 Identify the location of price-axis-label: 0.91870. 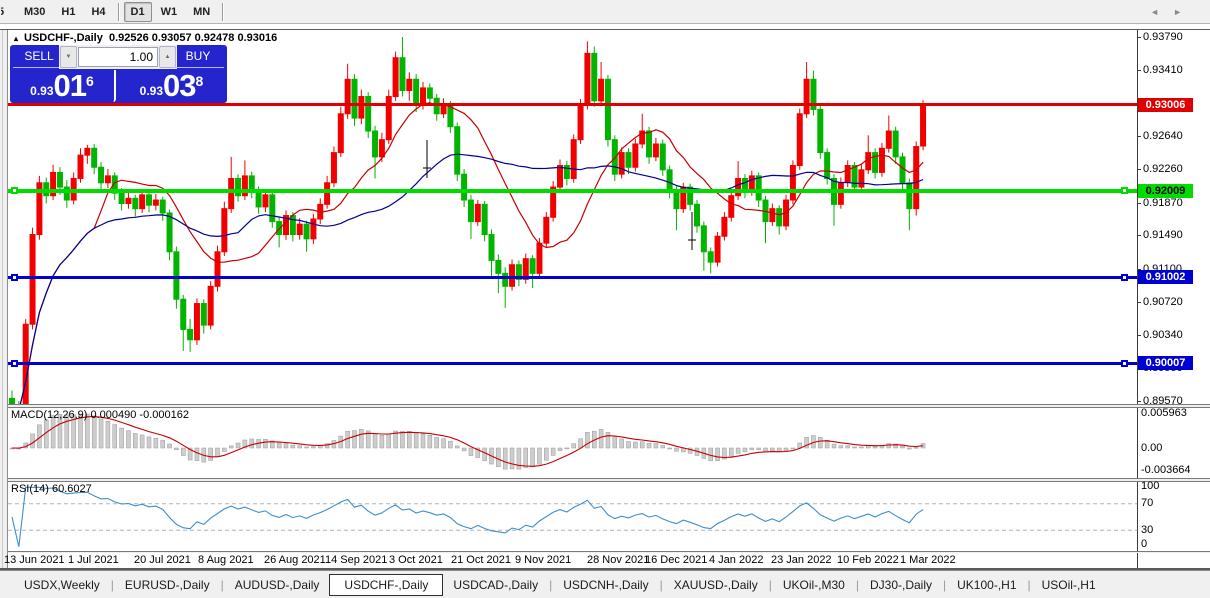
(1160, 202).